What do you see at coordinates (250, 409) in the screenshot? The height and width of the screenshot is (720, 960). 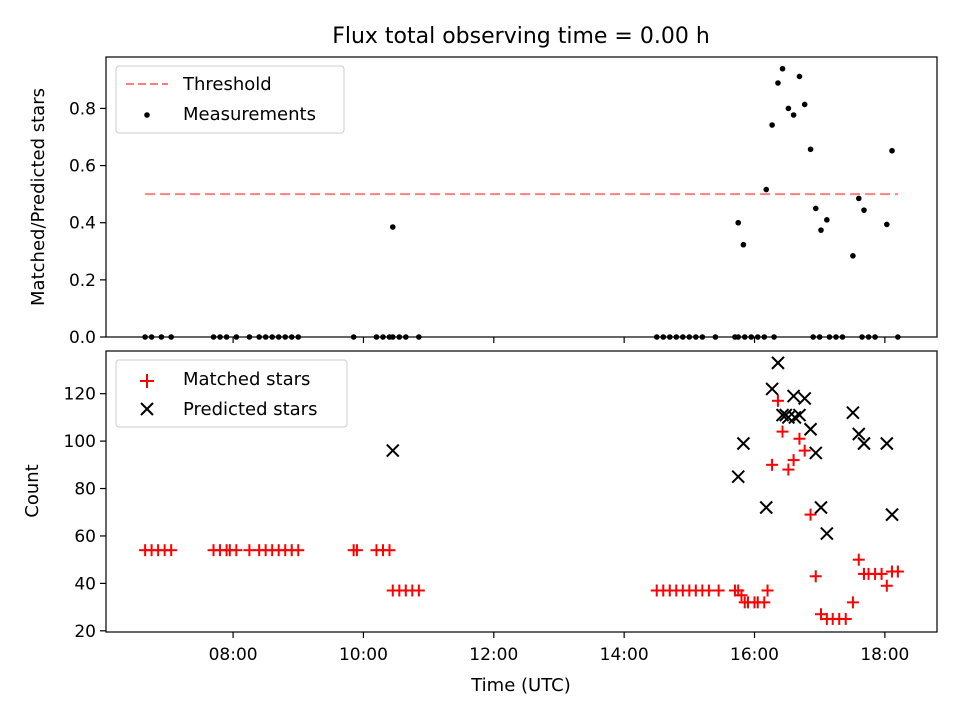 I see `legend-predicted-label: Predicted stars` at bounding box center [250, 409].